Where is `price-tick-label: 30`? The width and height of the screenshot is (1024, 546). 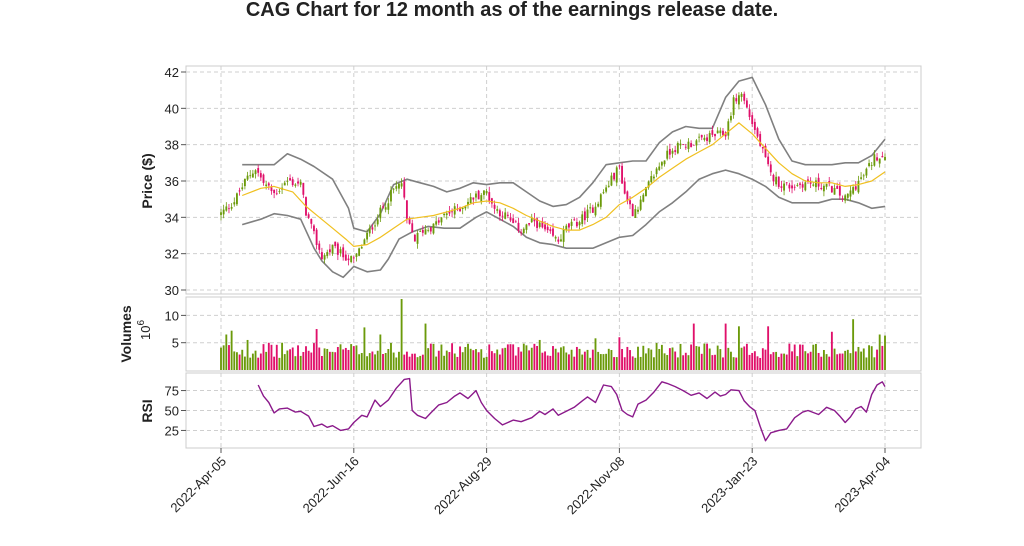
price-tick-label: 30 is located at coordinates (172, 290).